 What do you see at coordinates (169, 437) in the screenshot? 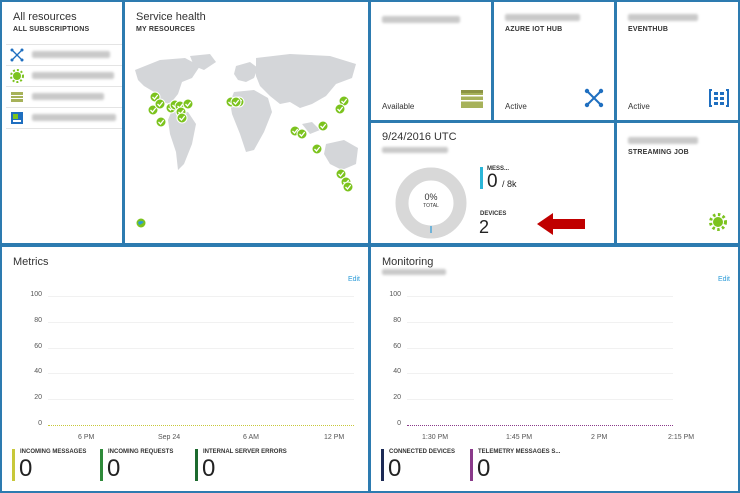
I see `x-tick-label: Sep 24` at bounding box center [169, 437].